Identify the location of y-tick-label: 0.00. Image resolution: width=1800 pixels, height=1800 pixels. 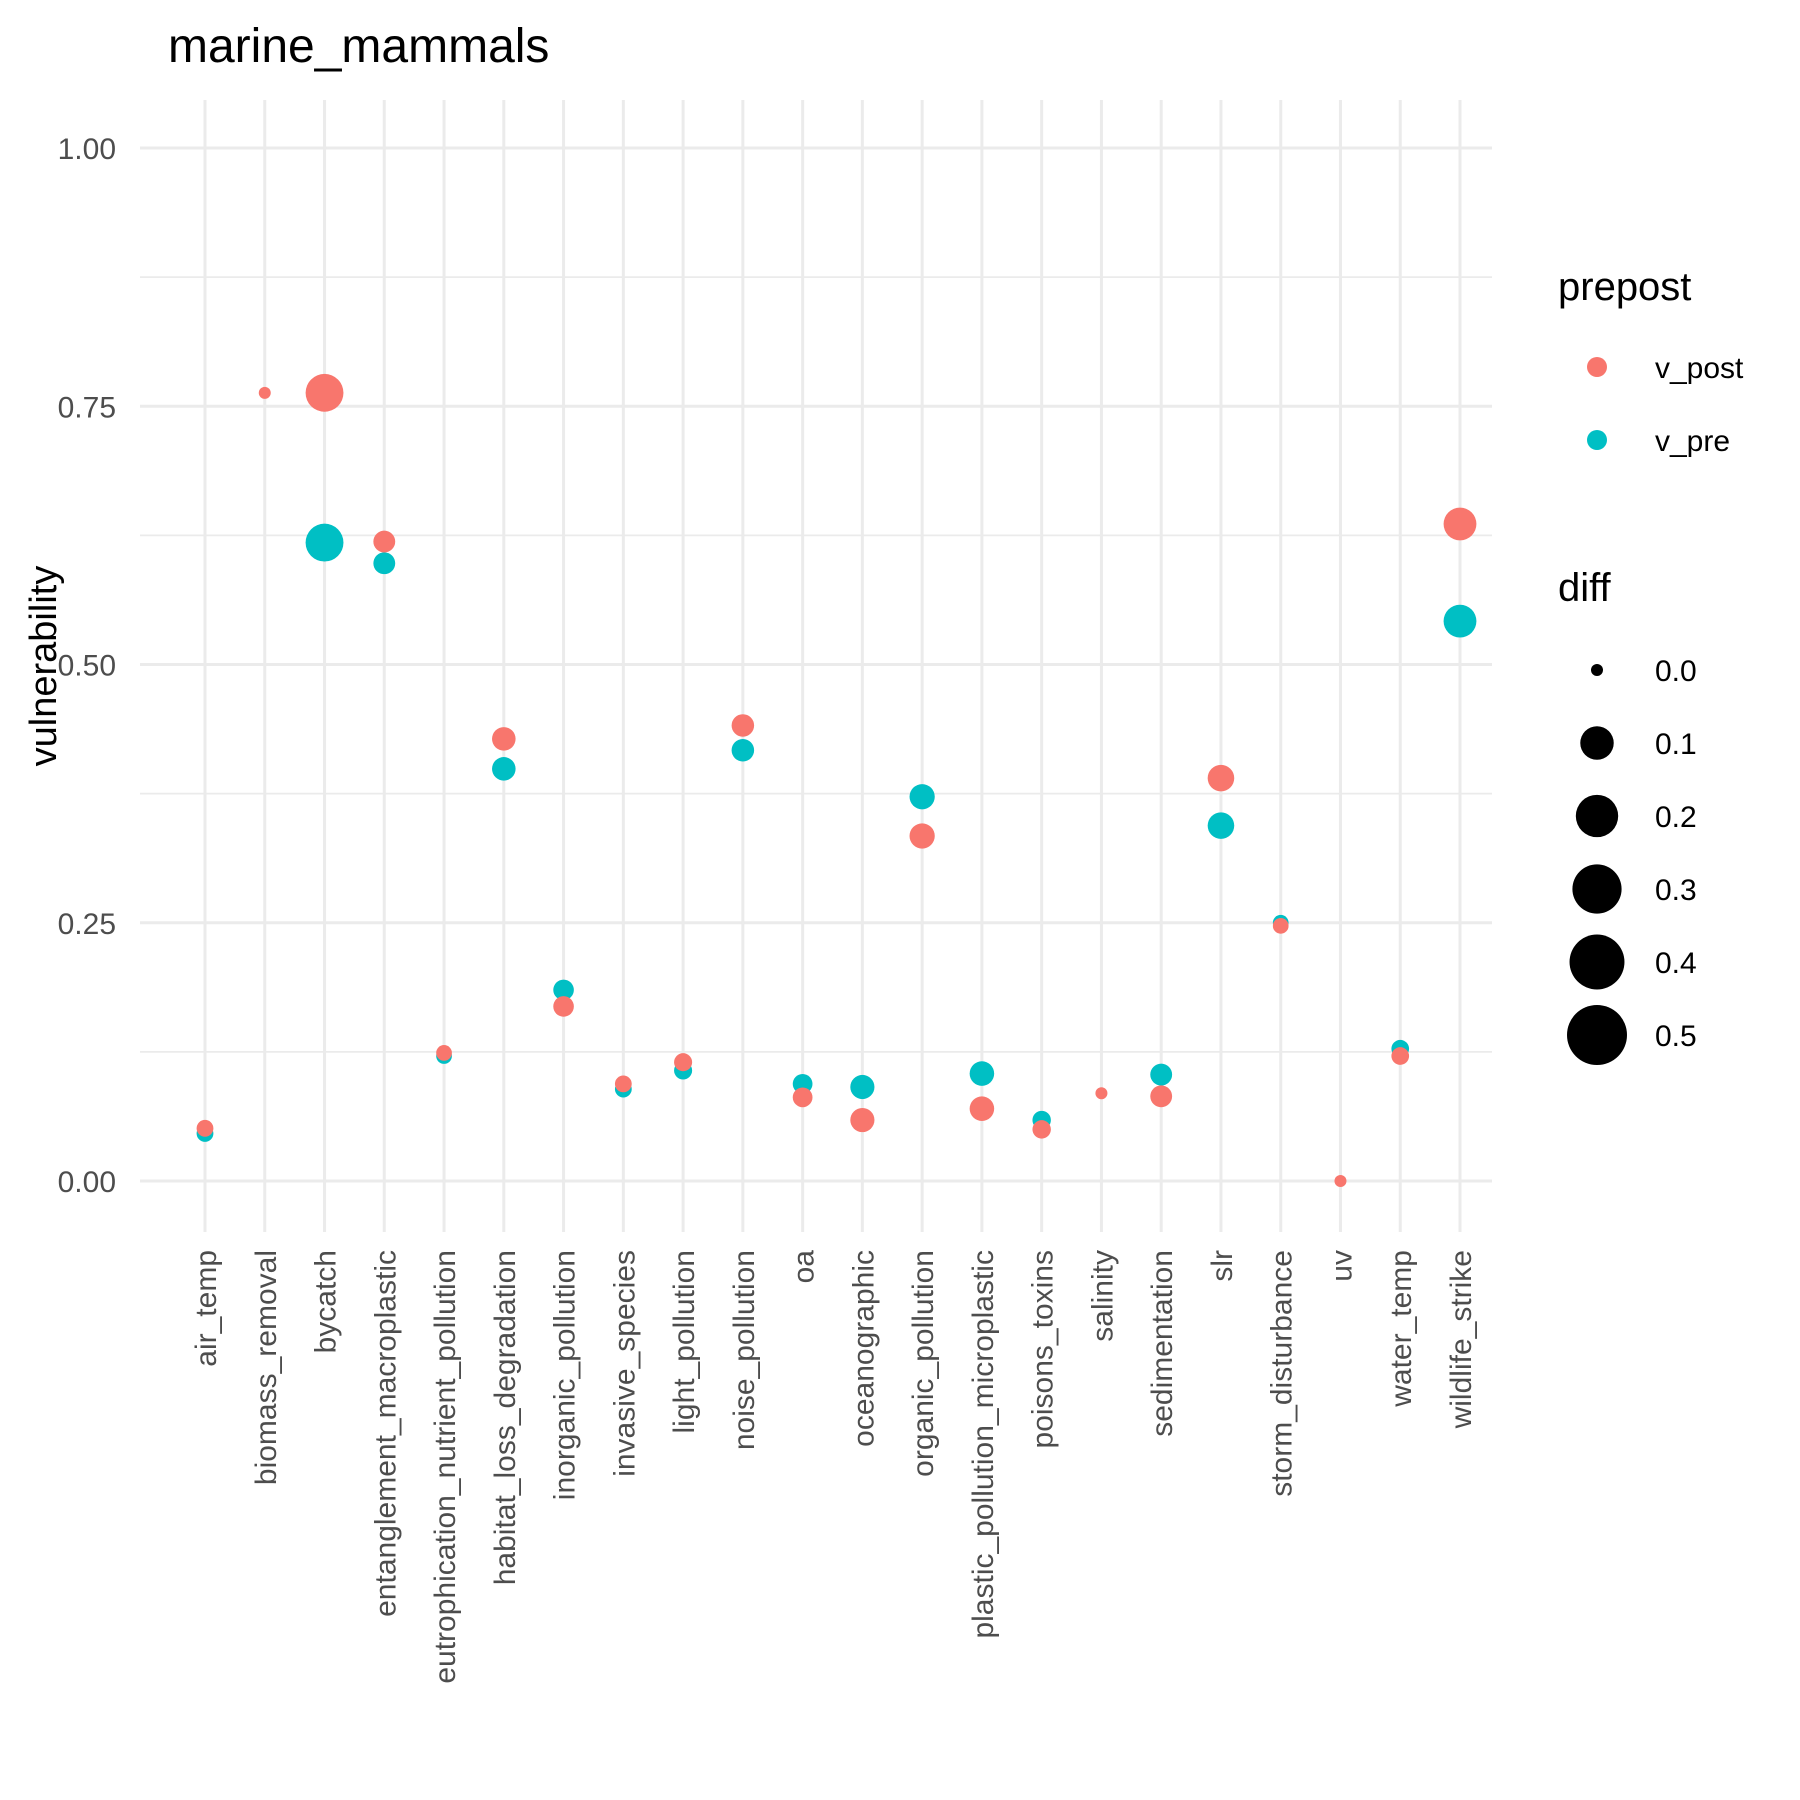
(87, 1182).